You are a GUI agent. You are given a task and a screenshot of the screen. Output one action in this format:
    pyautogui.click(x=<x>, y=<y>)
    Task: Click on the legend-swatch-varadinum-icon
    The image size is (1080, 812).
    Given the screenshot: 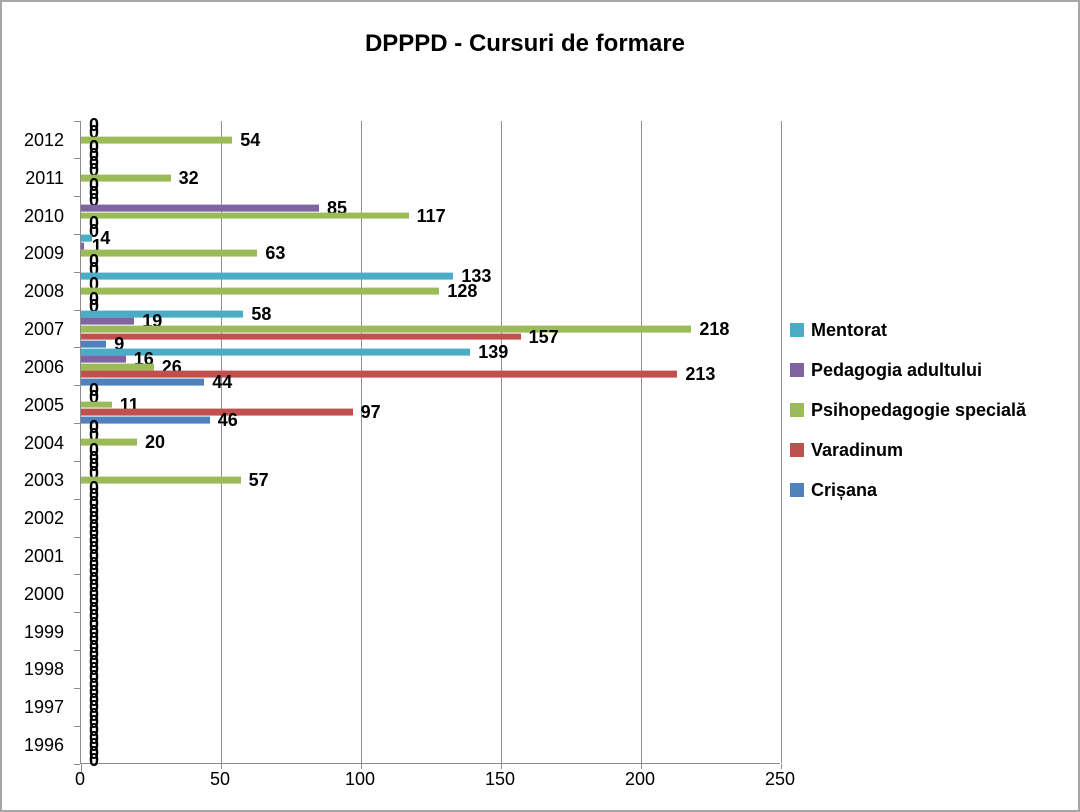 What is the action you would take?
    pyautogui.click(x=797, y=450)
    